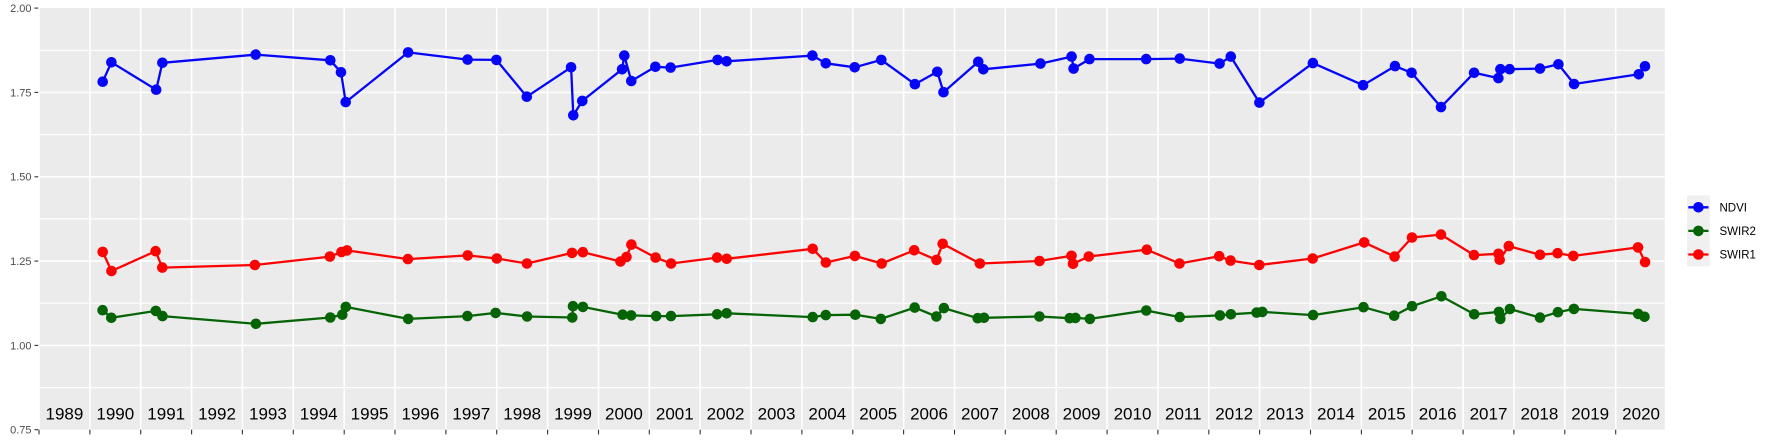 The width and height of the screenshot is (1773, 447). Describe the element at coordinates (1133, 414) in the screenshot. I see `svg-text: 2010` at that location.